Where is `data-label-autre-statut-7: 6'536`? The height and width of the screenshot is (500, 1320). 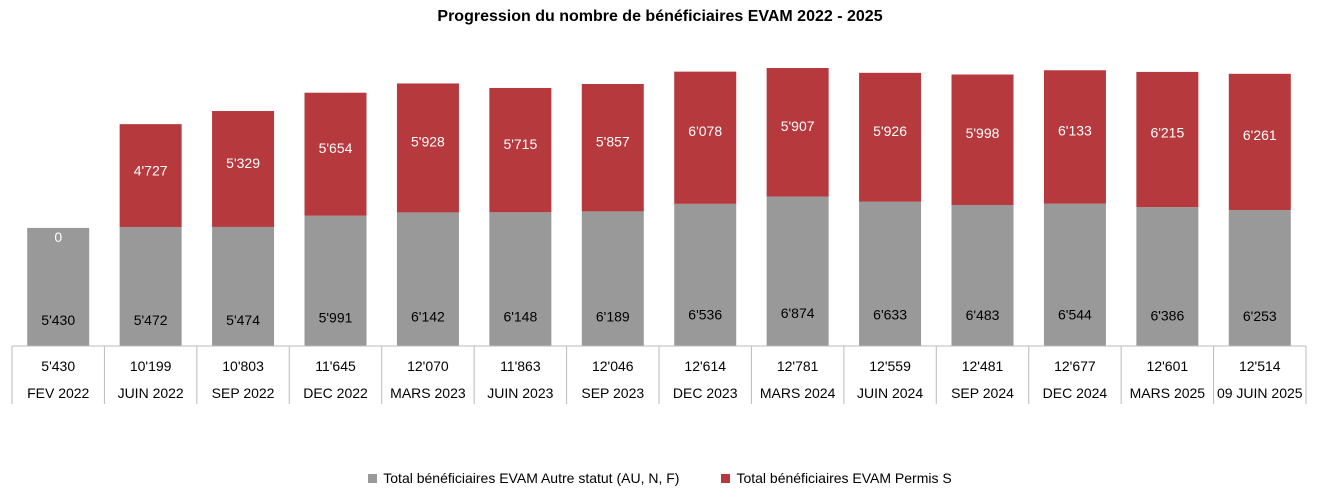
data-label-autre-statut-7: 6'536 is located at coordinates (705, 315).